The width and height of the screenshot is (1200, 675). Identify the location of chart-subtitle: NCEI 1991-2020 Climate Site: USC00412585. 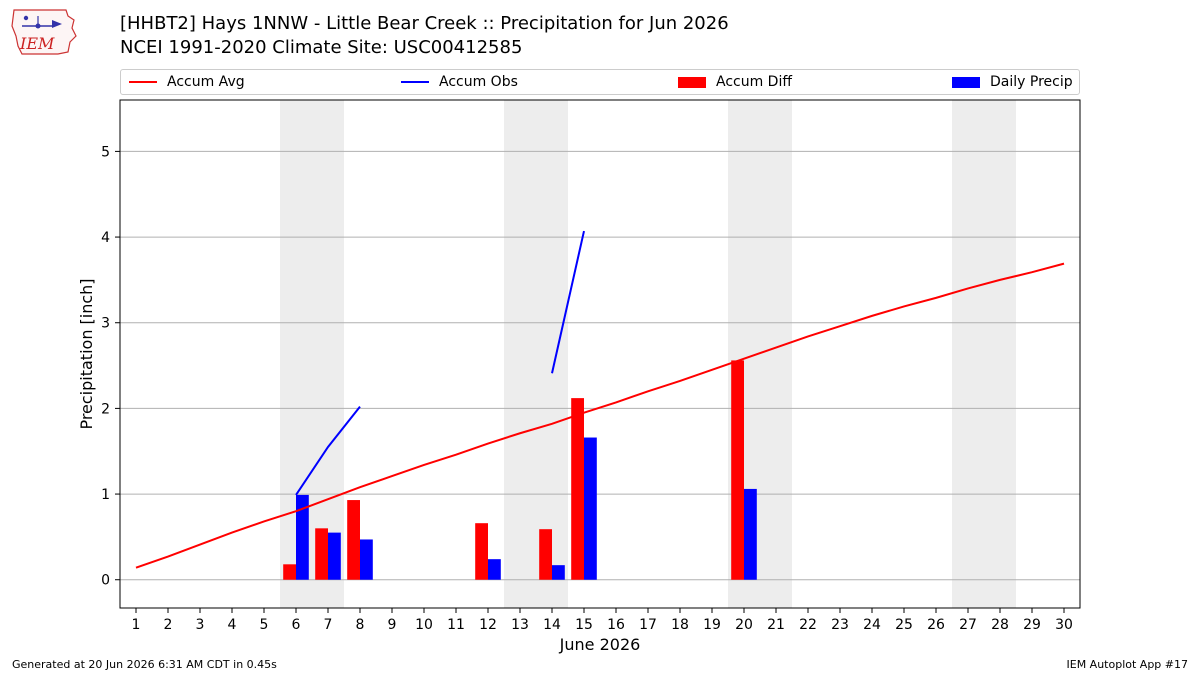
(321, 47).